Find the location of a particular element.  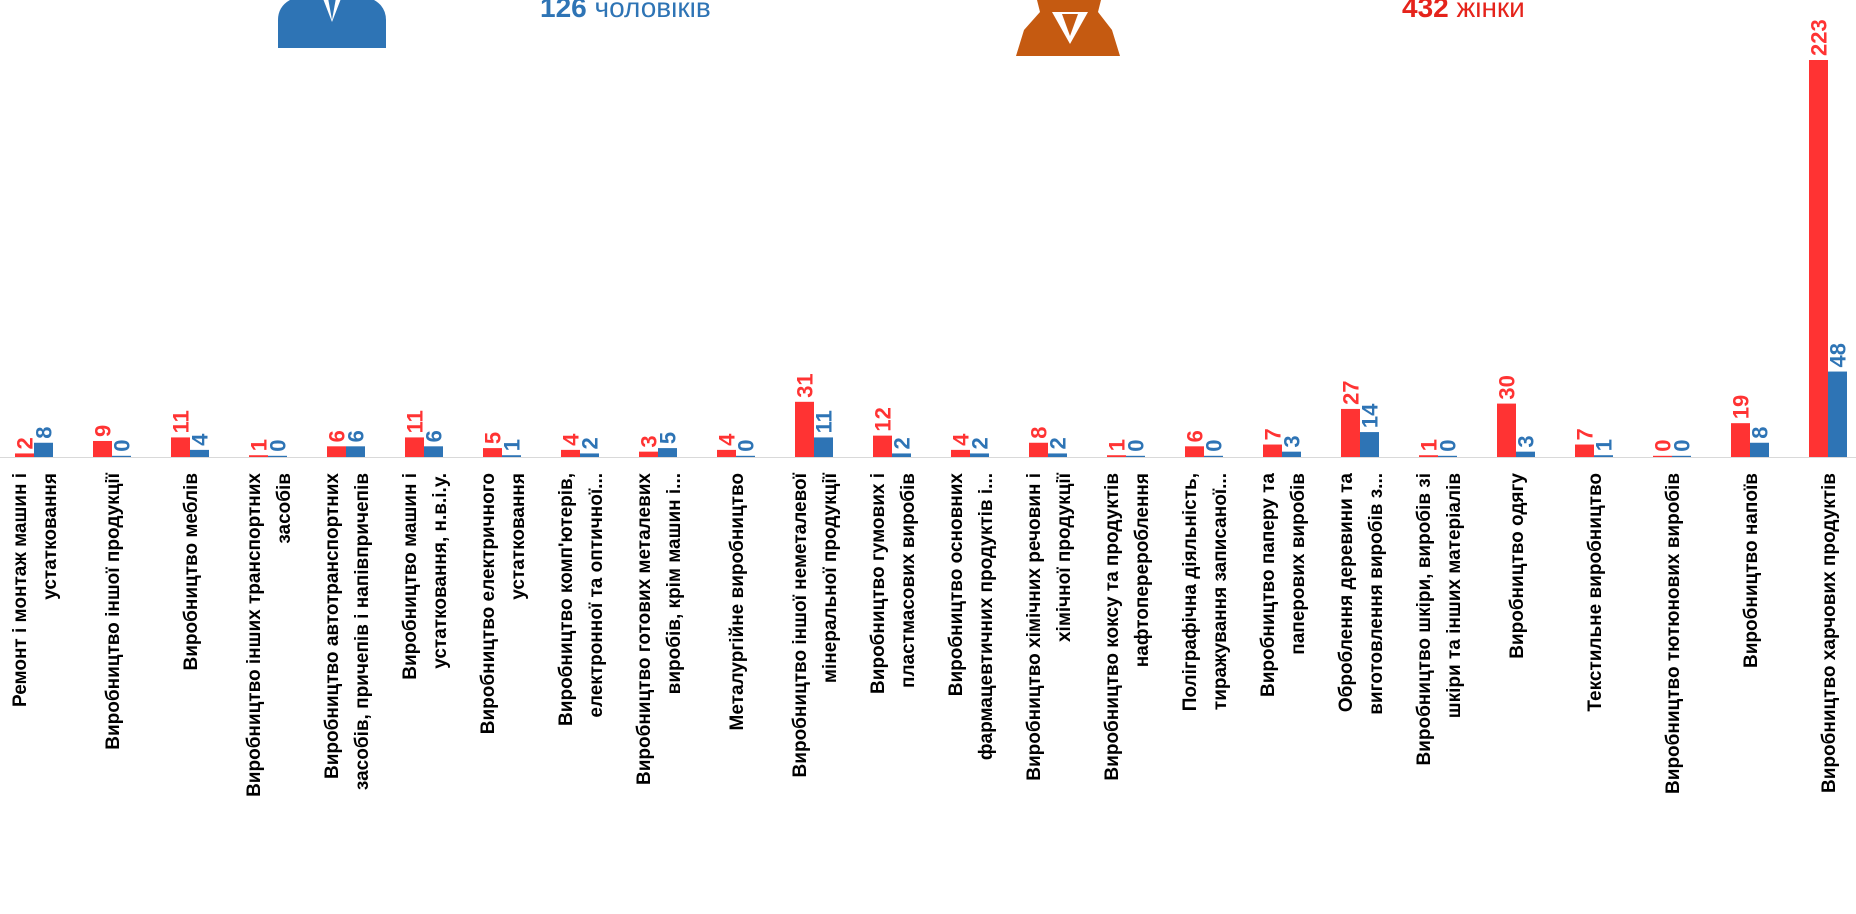

category-label: Виробництво меблів is located at coordinates (191, 571).